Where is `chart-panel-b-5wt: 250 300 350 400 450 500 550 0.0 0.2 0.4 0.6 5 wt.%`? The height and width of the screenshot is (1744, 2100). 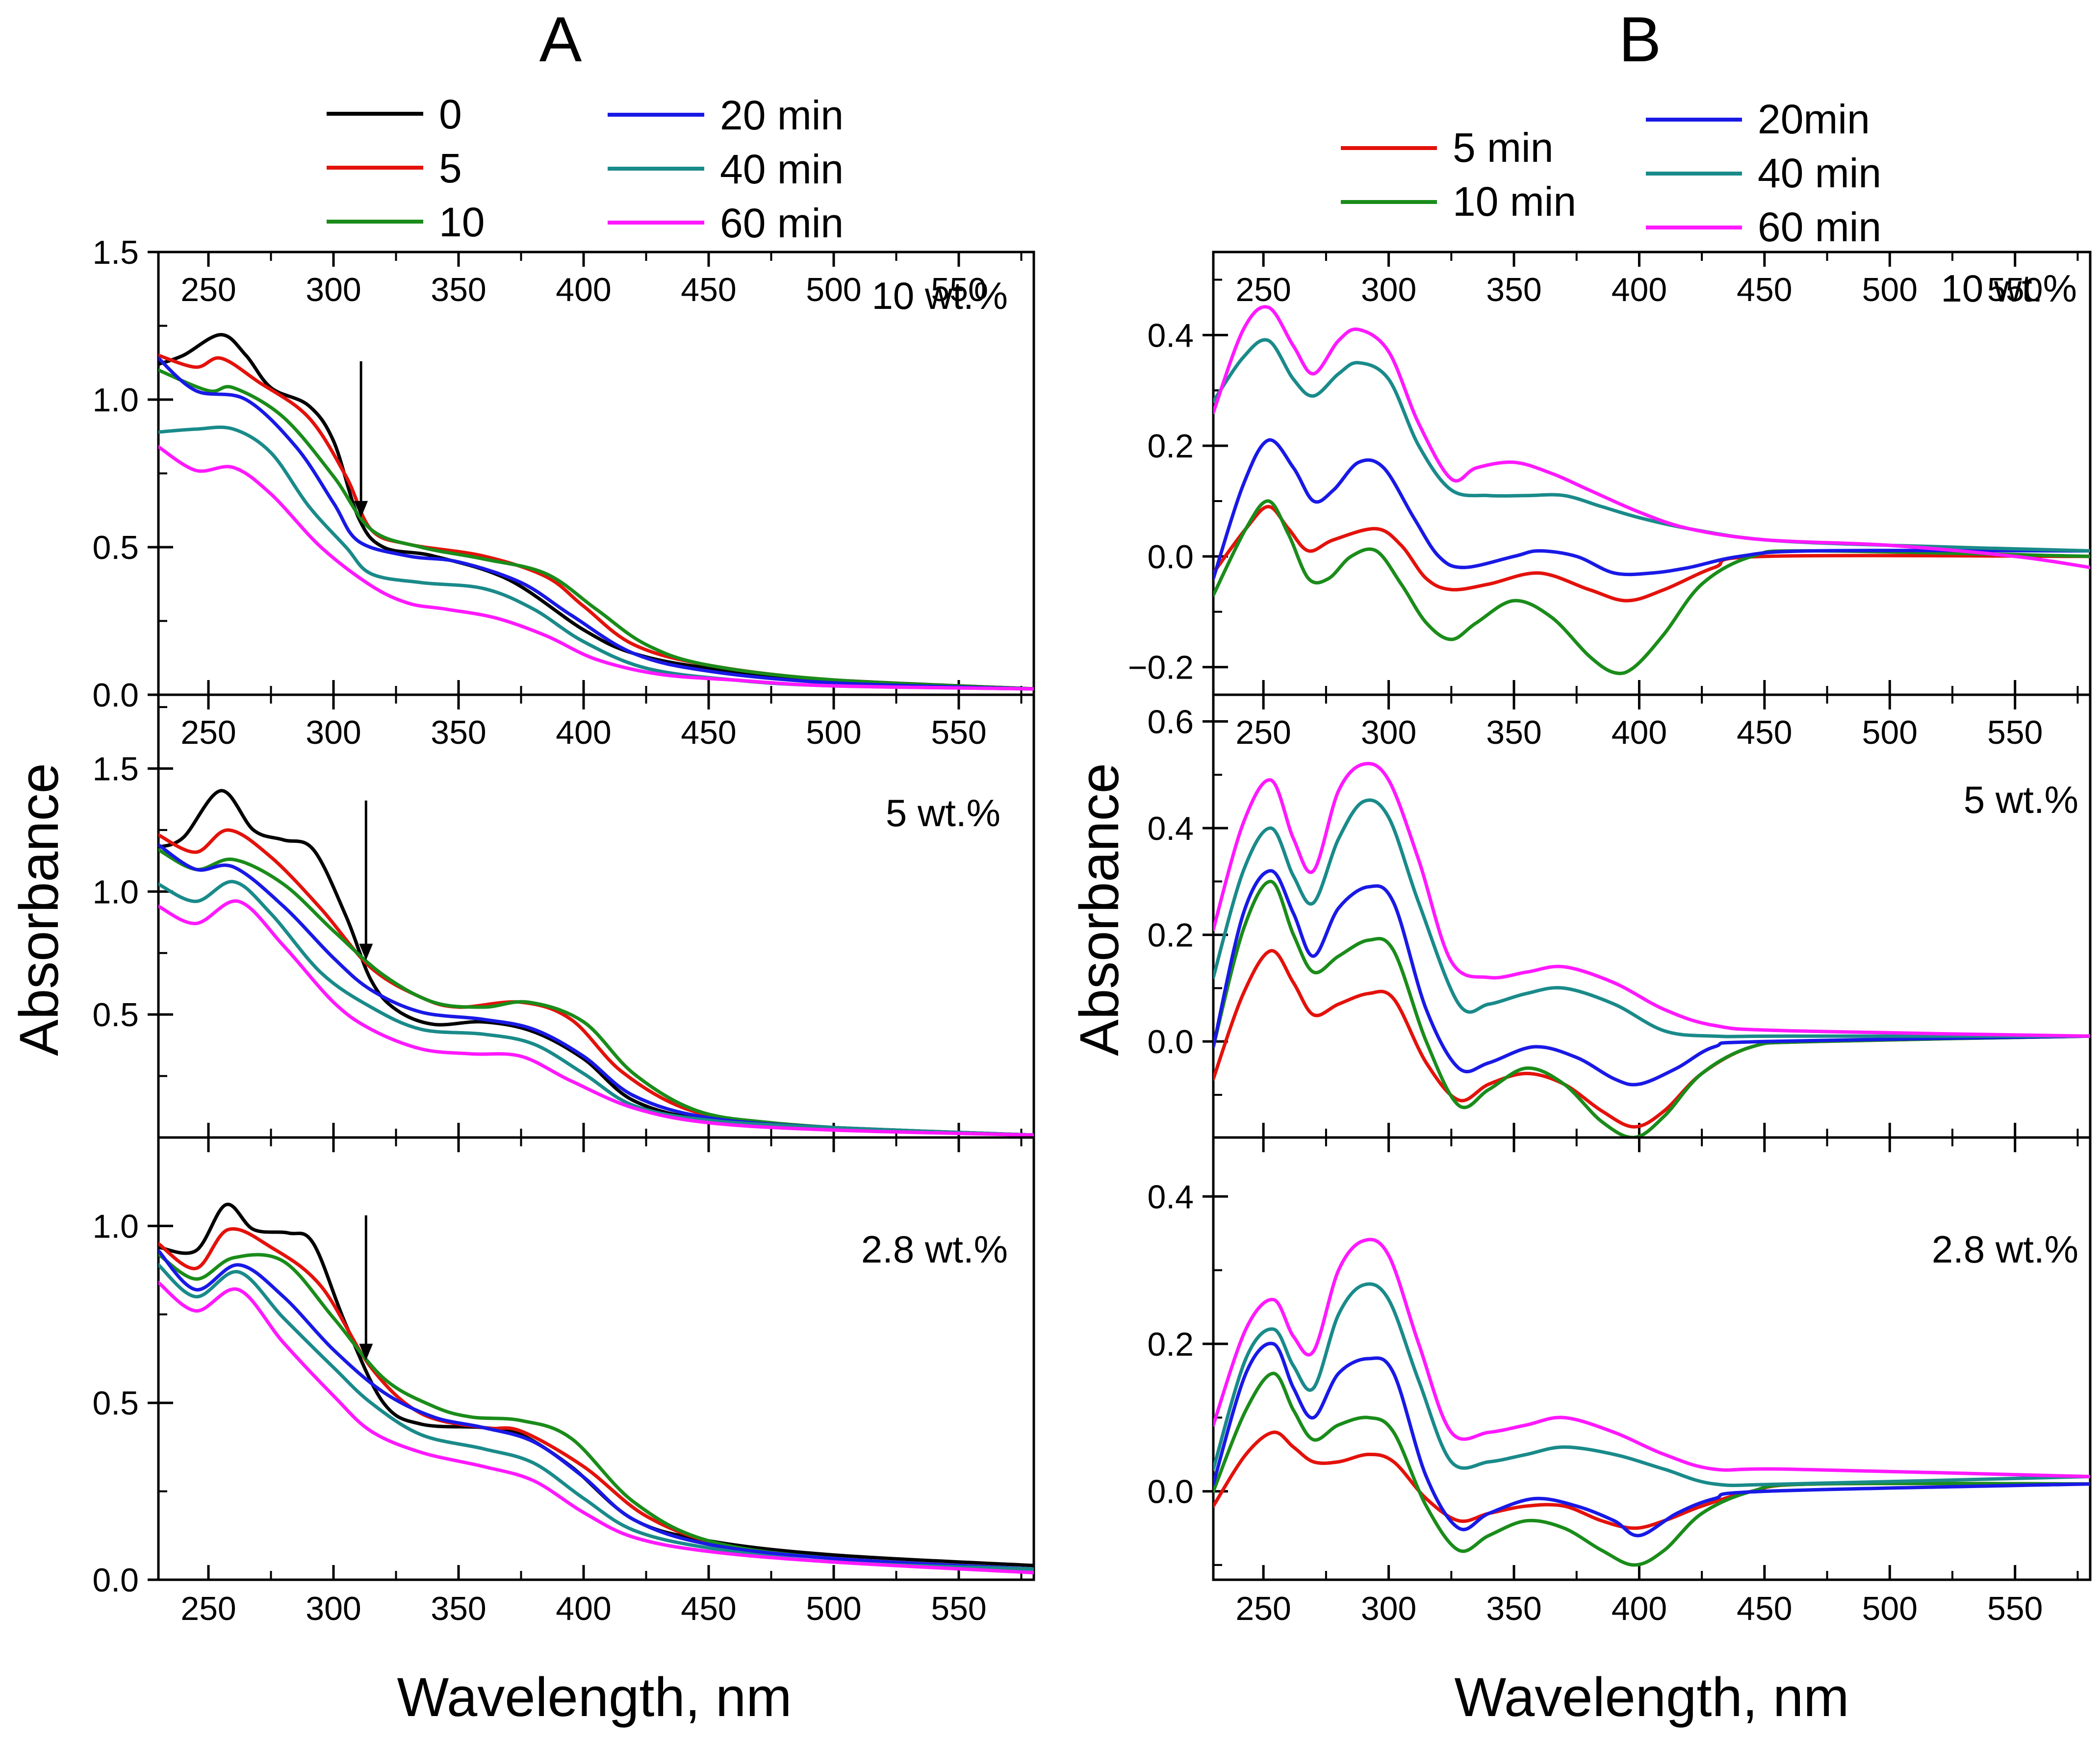
chart-panel-b-5wt: 250 300 350 400 450 500 550 0.0 0.2 0.4 0.6 5 wt.% is located at coordinates (1619, 916).